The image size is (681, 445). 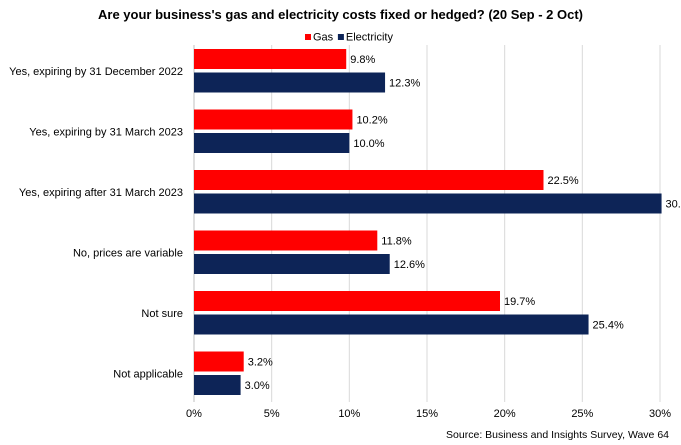 I want to click on data-label: 3.0%, so click(x=257, y=386).